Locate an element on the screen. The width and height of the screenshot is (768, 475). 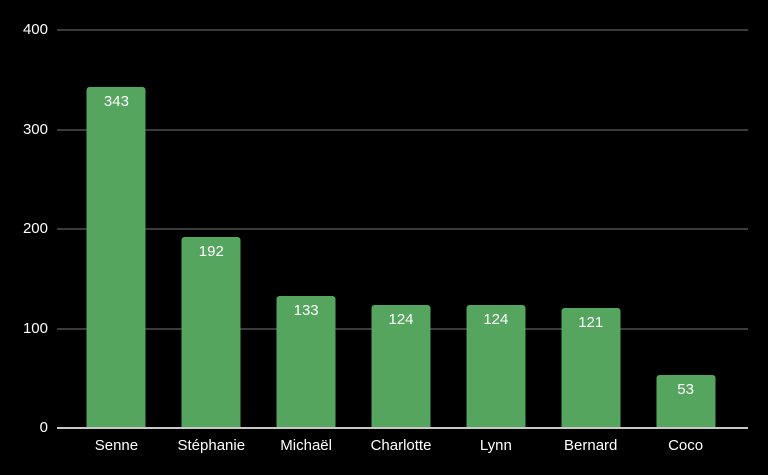
bar: 343 is located at coordinates (116, 257).